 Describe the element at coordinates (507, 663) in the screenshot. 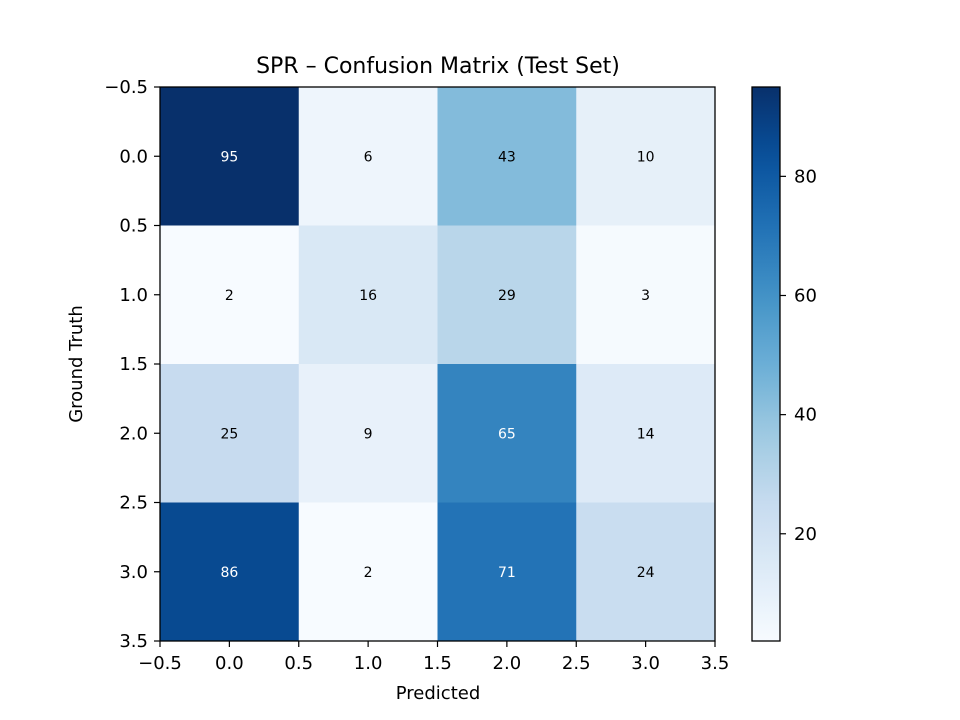

I see `x-tick-label: 2.0` at that location.